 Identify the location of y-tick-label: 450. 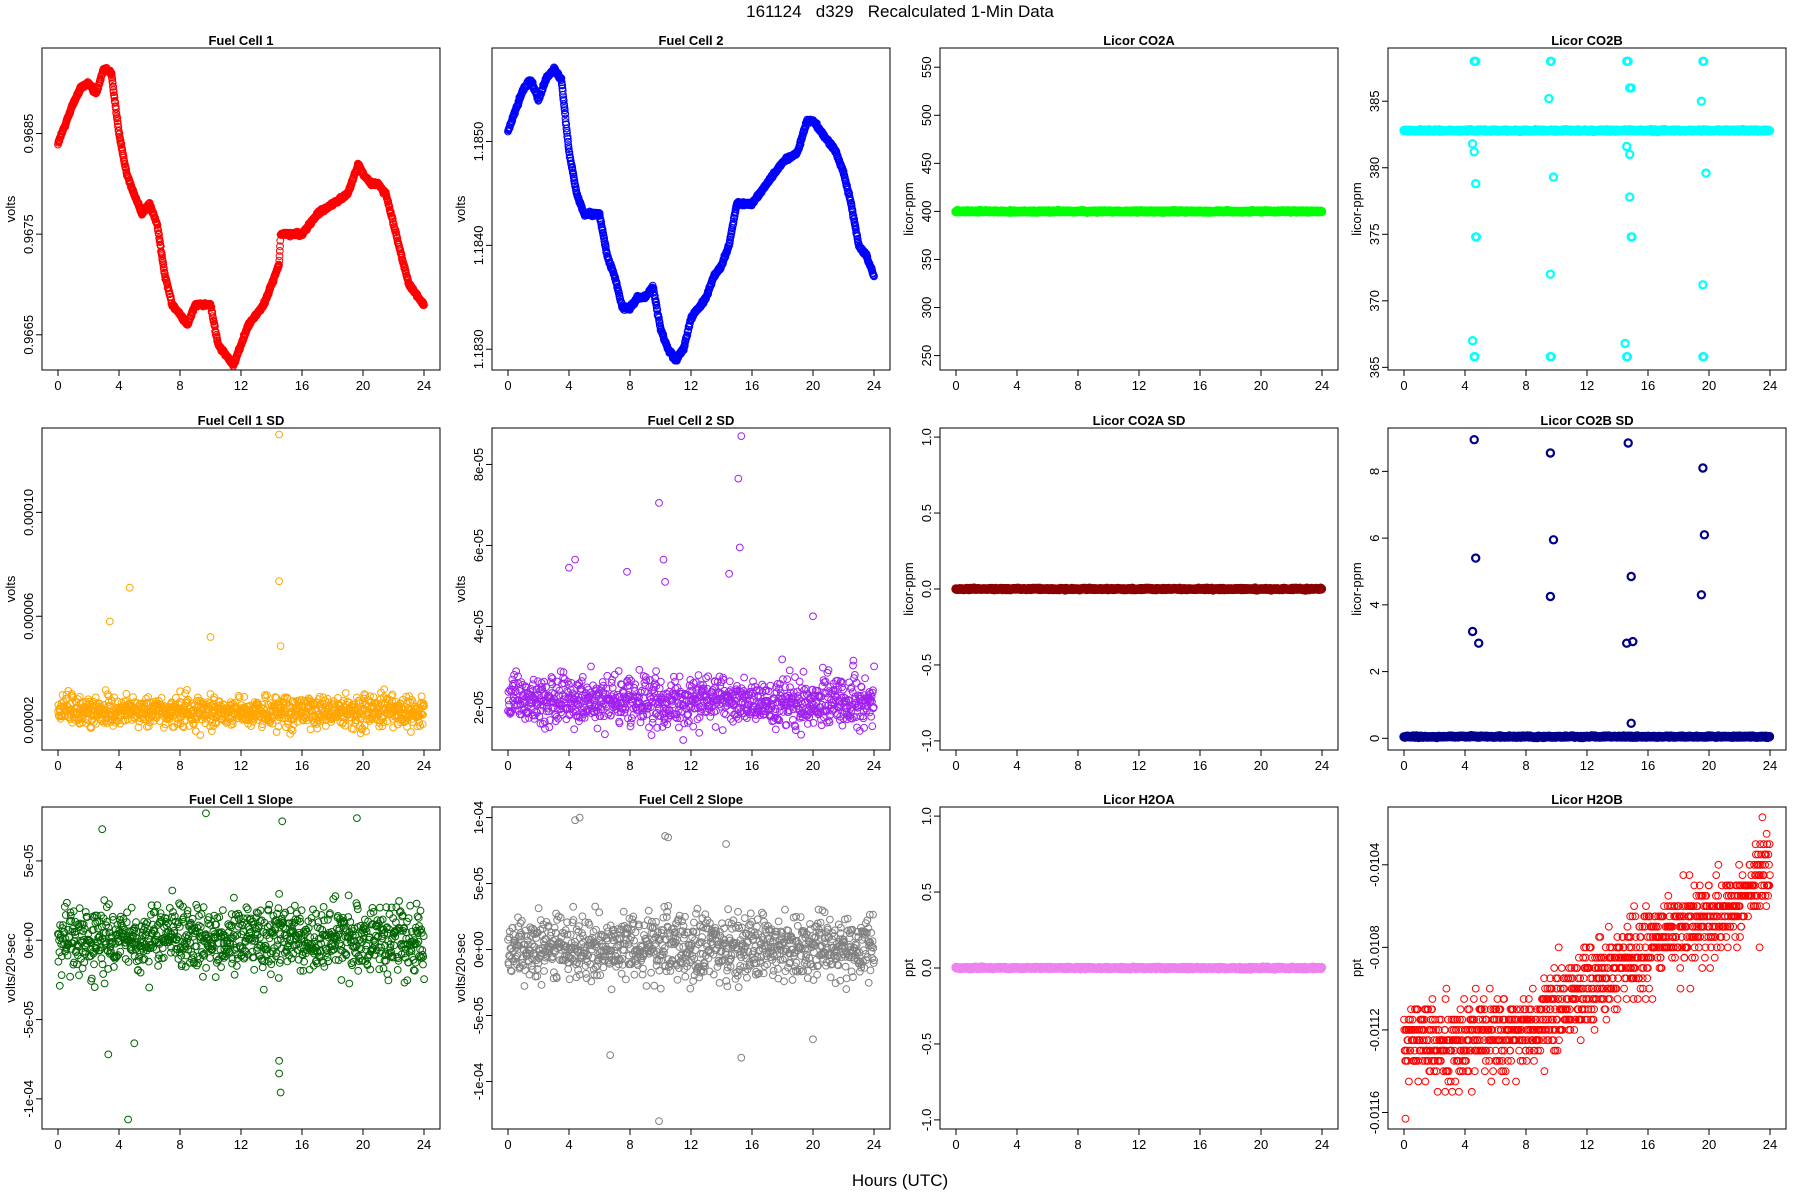
(926, 163).